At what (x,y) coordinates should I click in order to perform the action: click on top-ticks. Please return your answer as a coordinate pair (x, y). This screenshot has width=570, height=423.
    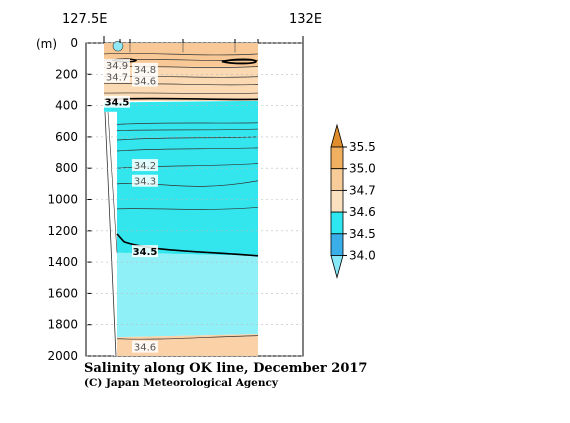
    Looking at the image, I should click on (203, 39).